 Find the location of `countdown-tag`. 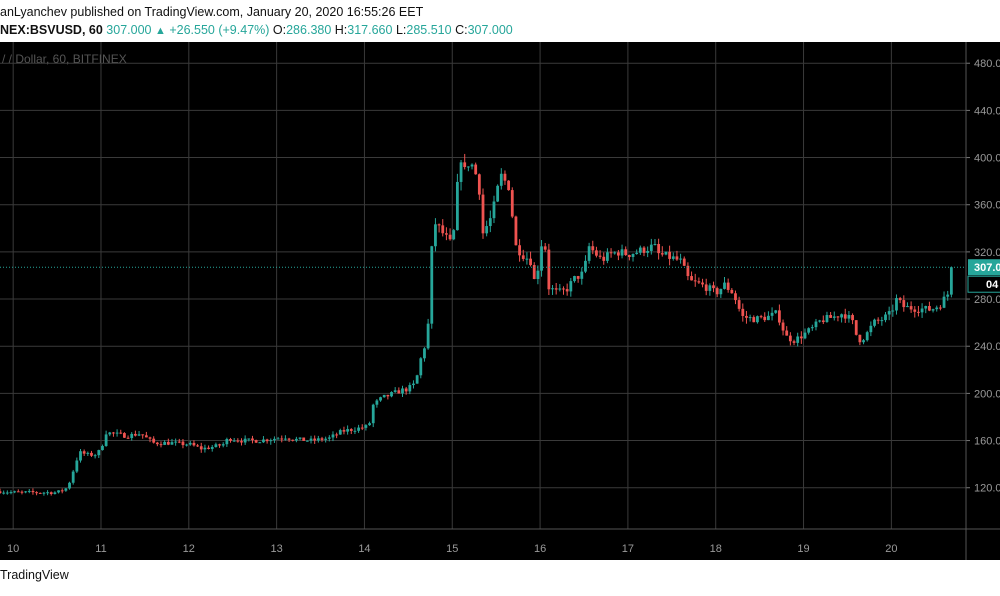

countdown-tag is located at coordinates (983, 284).